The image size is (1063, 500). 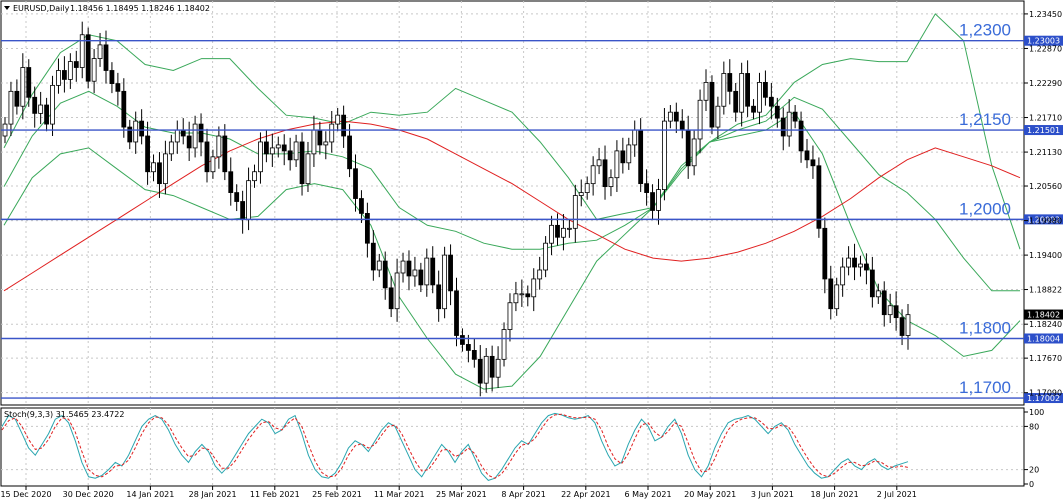 I want to click on price-tick-label: 1.17090, so click(x=1045, y=393).